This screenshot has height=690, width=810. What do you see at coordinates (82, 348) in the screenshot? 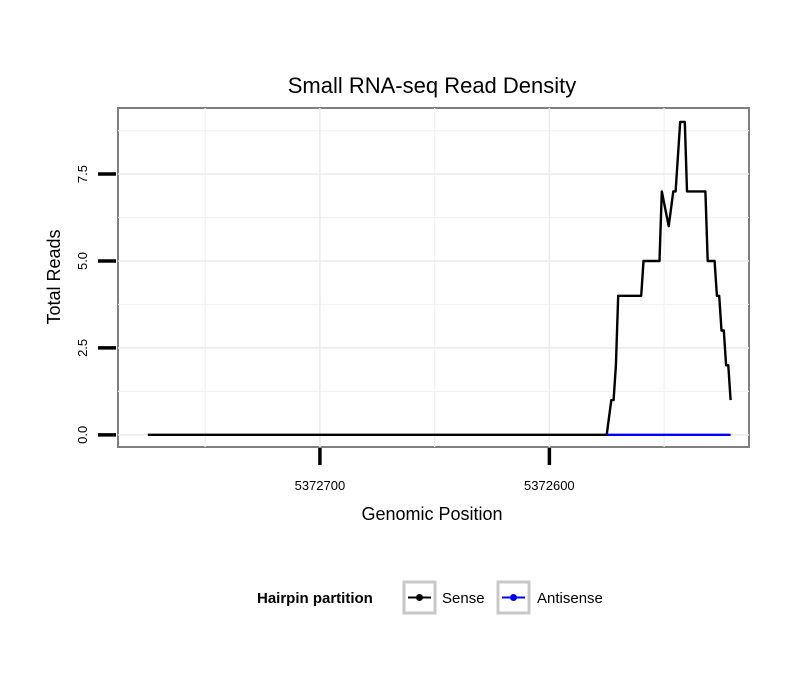
I see `y-tick-label: 2.5` at bounding box center [82, 348].